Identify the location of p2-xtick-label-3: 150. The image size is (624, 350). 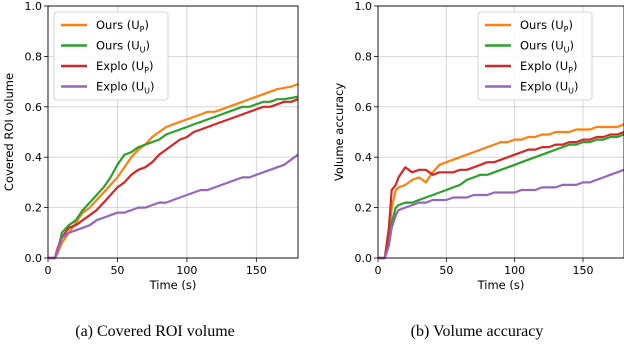
(583, 270).